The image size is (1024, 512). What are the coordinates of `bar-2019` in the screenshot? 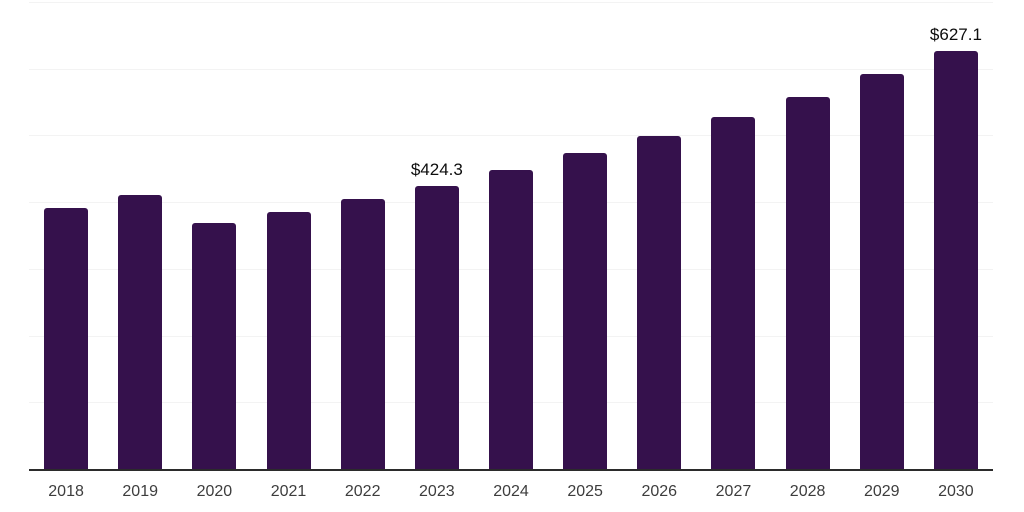 It's located at (140, 332).